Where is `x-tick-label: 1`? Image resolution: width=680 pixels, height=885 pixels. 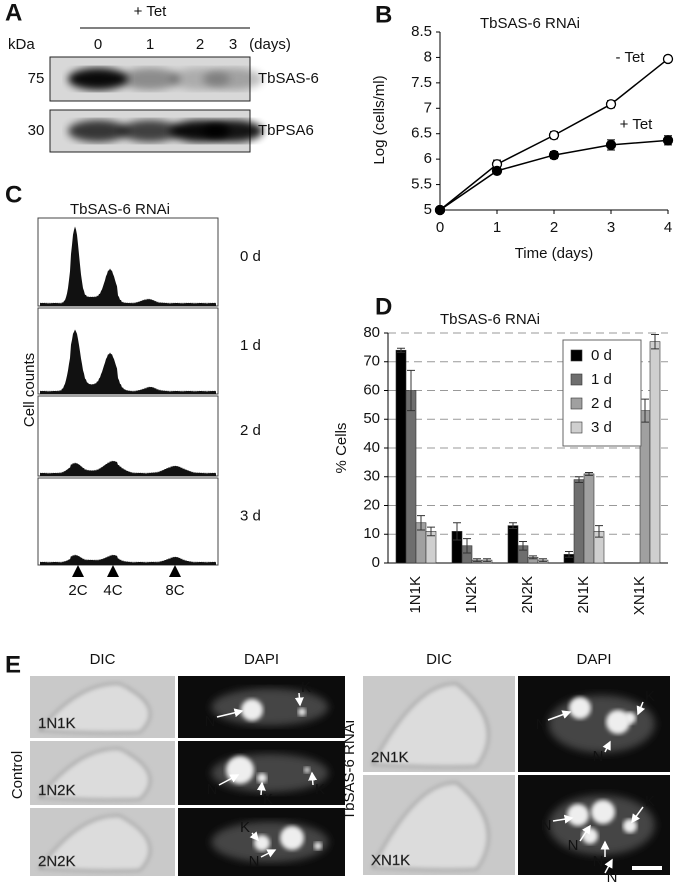 x-tick-label: 1 is located at coordinates (497, 227).